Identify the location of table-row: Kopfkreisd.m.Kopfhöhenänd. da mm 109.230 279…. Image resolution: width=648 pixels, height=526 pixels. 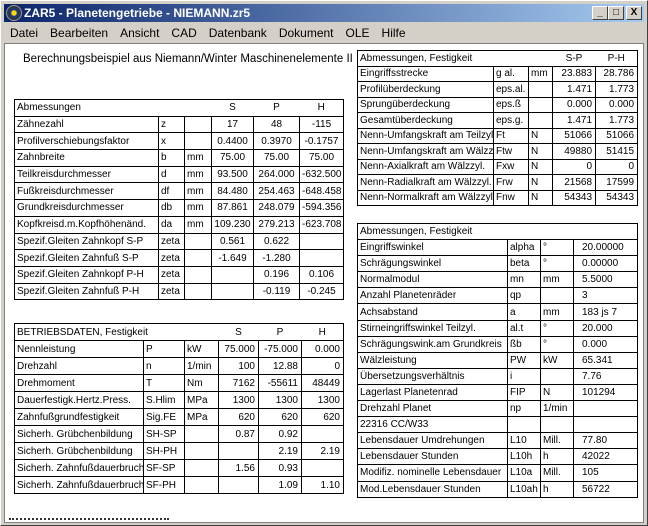
(179, 224).